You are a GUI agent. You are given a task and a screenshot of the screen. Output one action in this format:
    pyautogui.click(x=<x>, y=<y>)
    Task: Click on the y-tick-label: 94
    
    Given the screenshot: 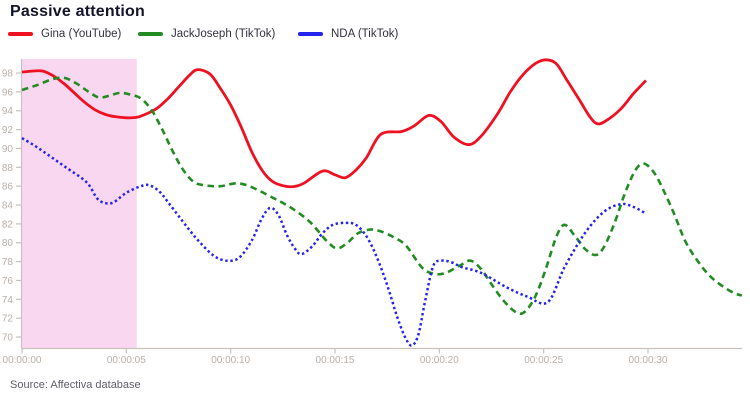 What is the action you would take?
    pyautogui.click(x=8, y=111)
    